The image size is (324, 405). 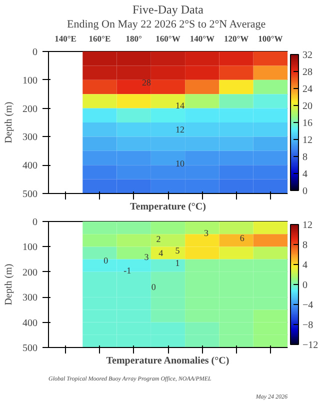 I want to click on annotation: -1, so click(x=128, y=271).